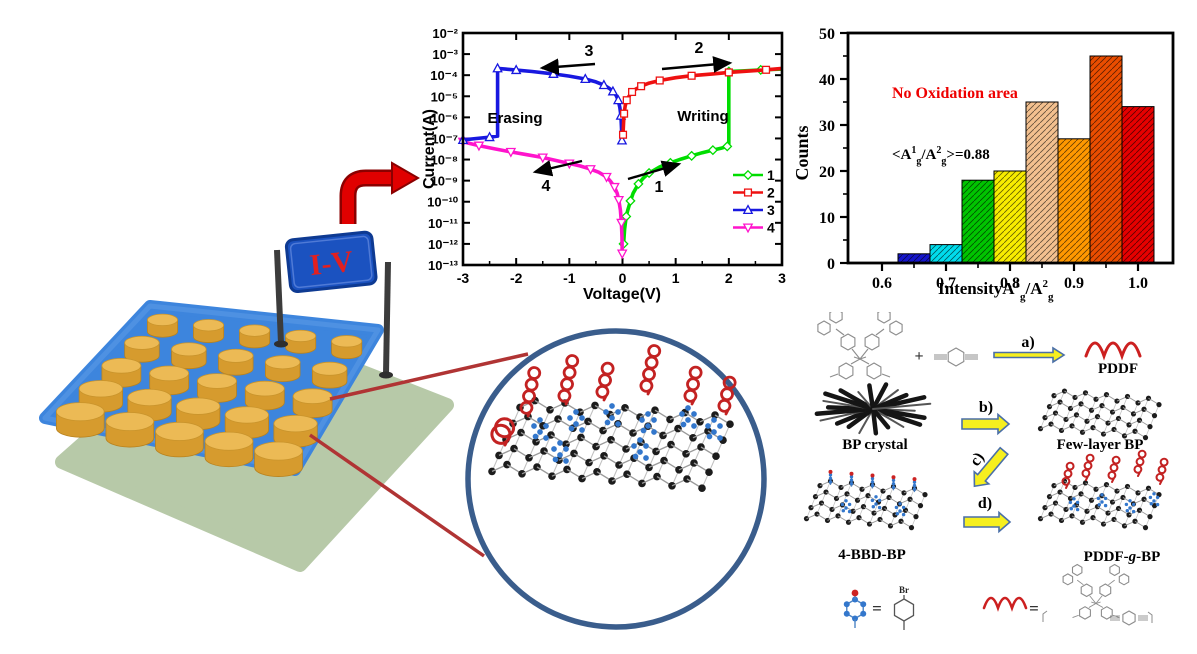 The height and width of the screenshot is (654, 1197). What do you see at coordinates (771, 228) in the screenshot?
I see `legend-label-4: 4` at bounding box center [771, 228].